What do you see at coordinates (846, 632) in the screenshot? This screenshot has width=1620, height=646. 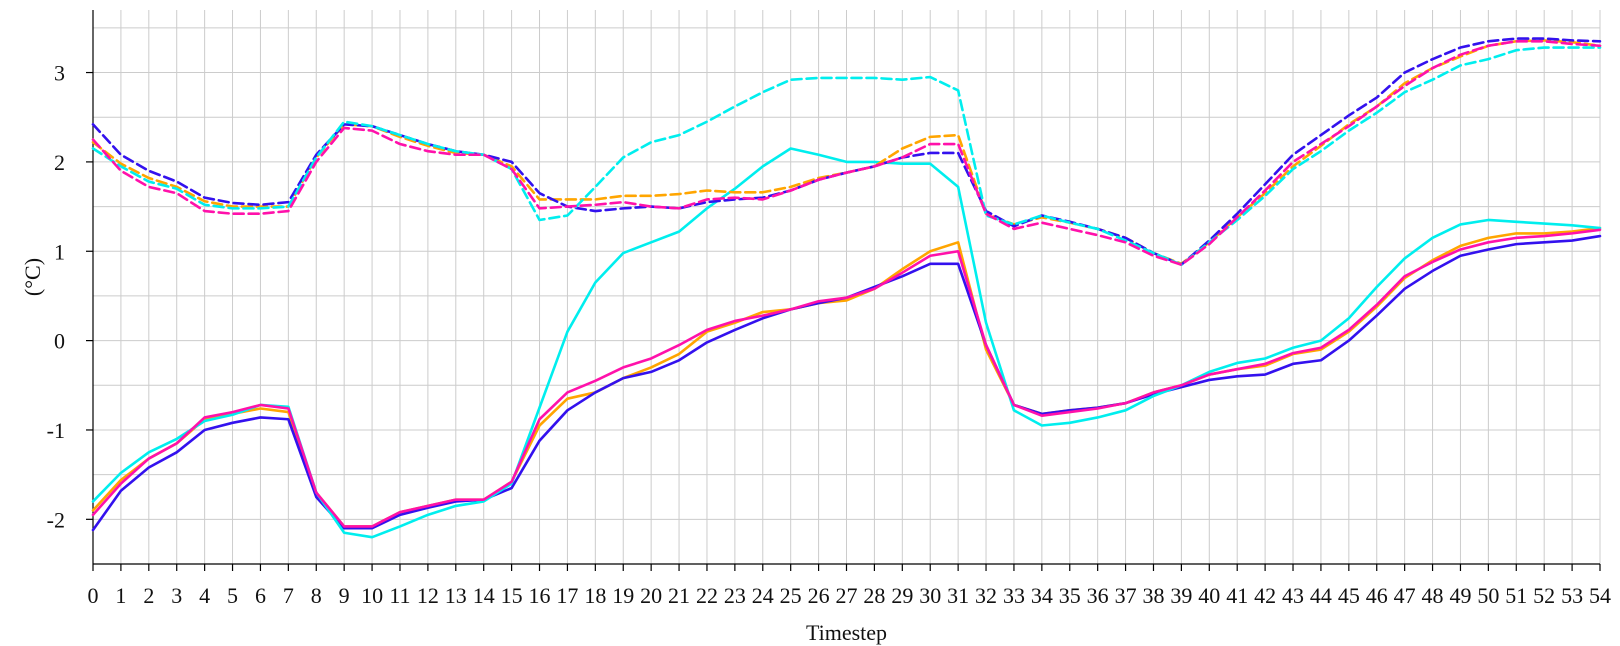 I see `x-axis-title: Timestep` at bounding box center [846, 632].